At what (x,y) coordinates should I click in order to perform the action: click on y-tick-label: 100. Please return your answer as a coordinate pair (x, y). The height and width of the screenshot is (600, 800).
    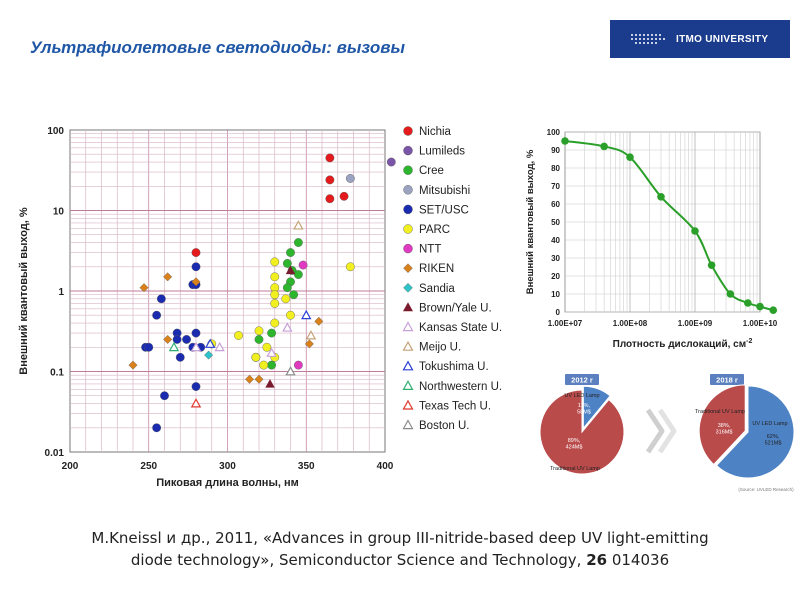
    Looking at the image, I should click on (55, 131).